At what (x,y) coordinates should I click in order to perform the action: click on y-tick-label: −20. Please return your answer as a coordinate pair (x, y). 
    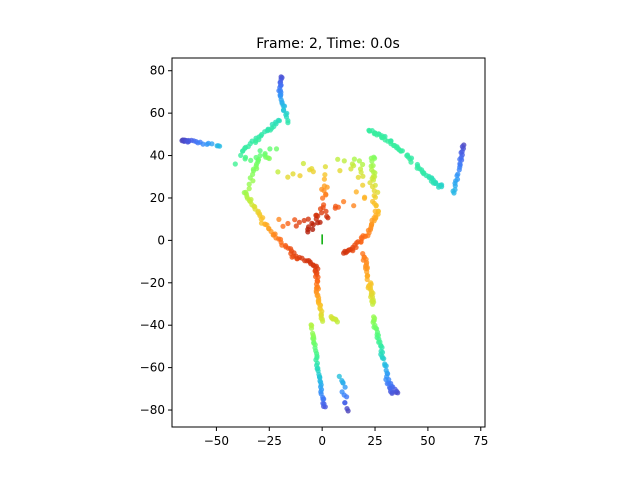
    Looking at the image, I should click on (152, 283).